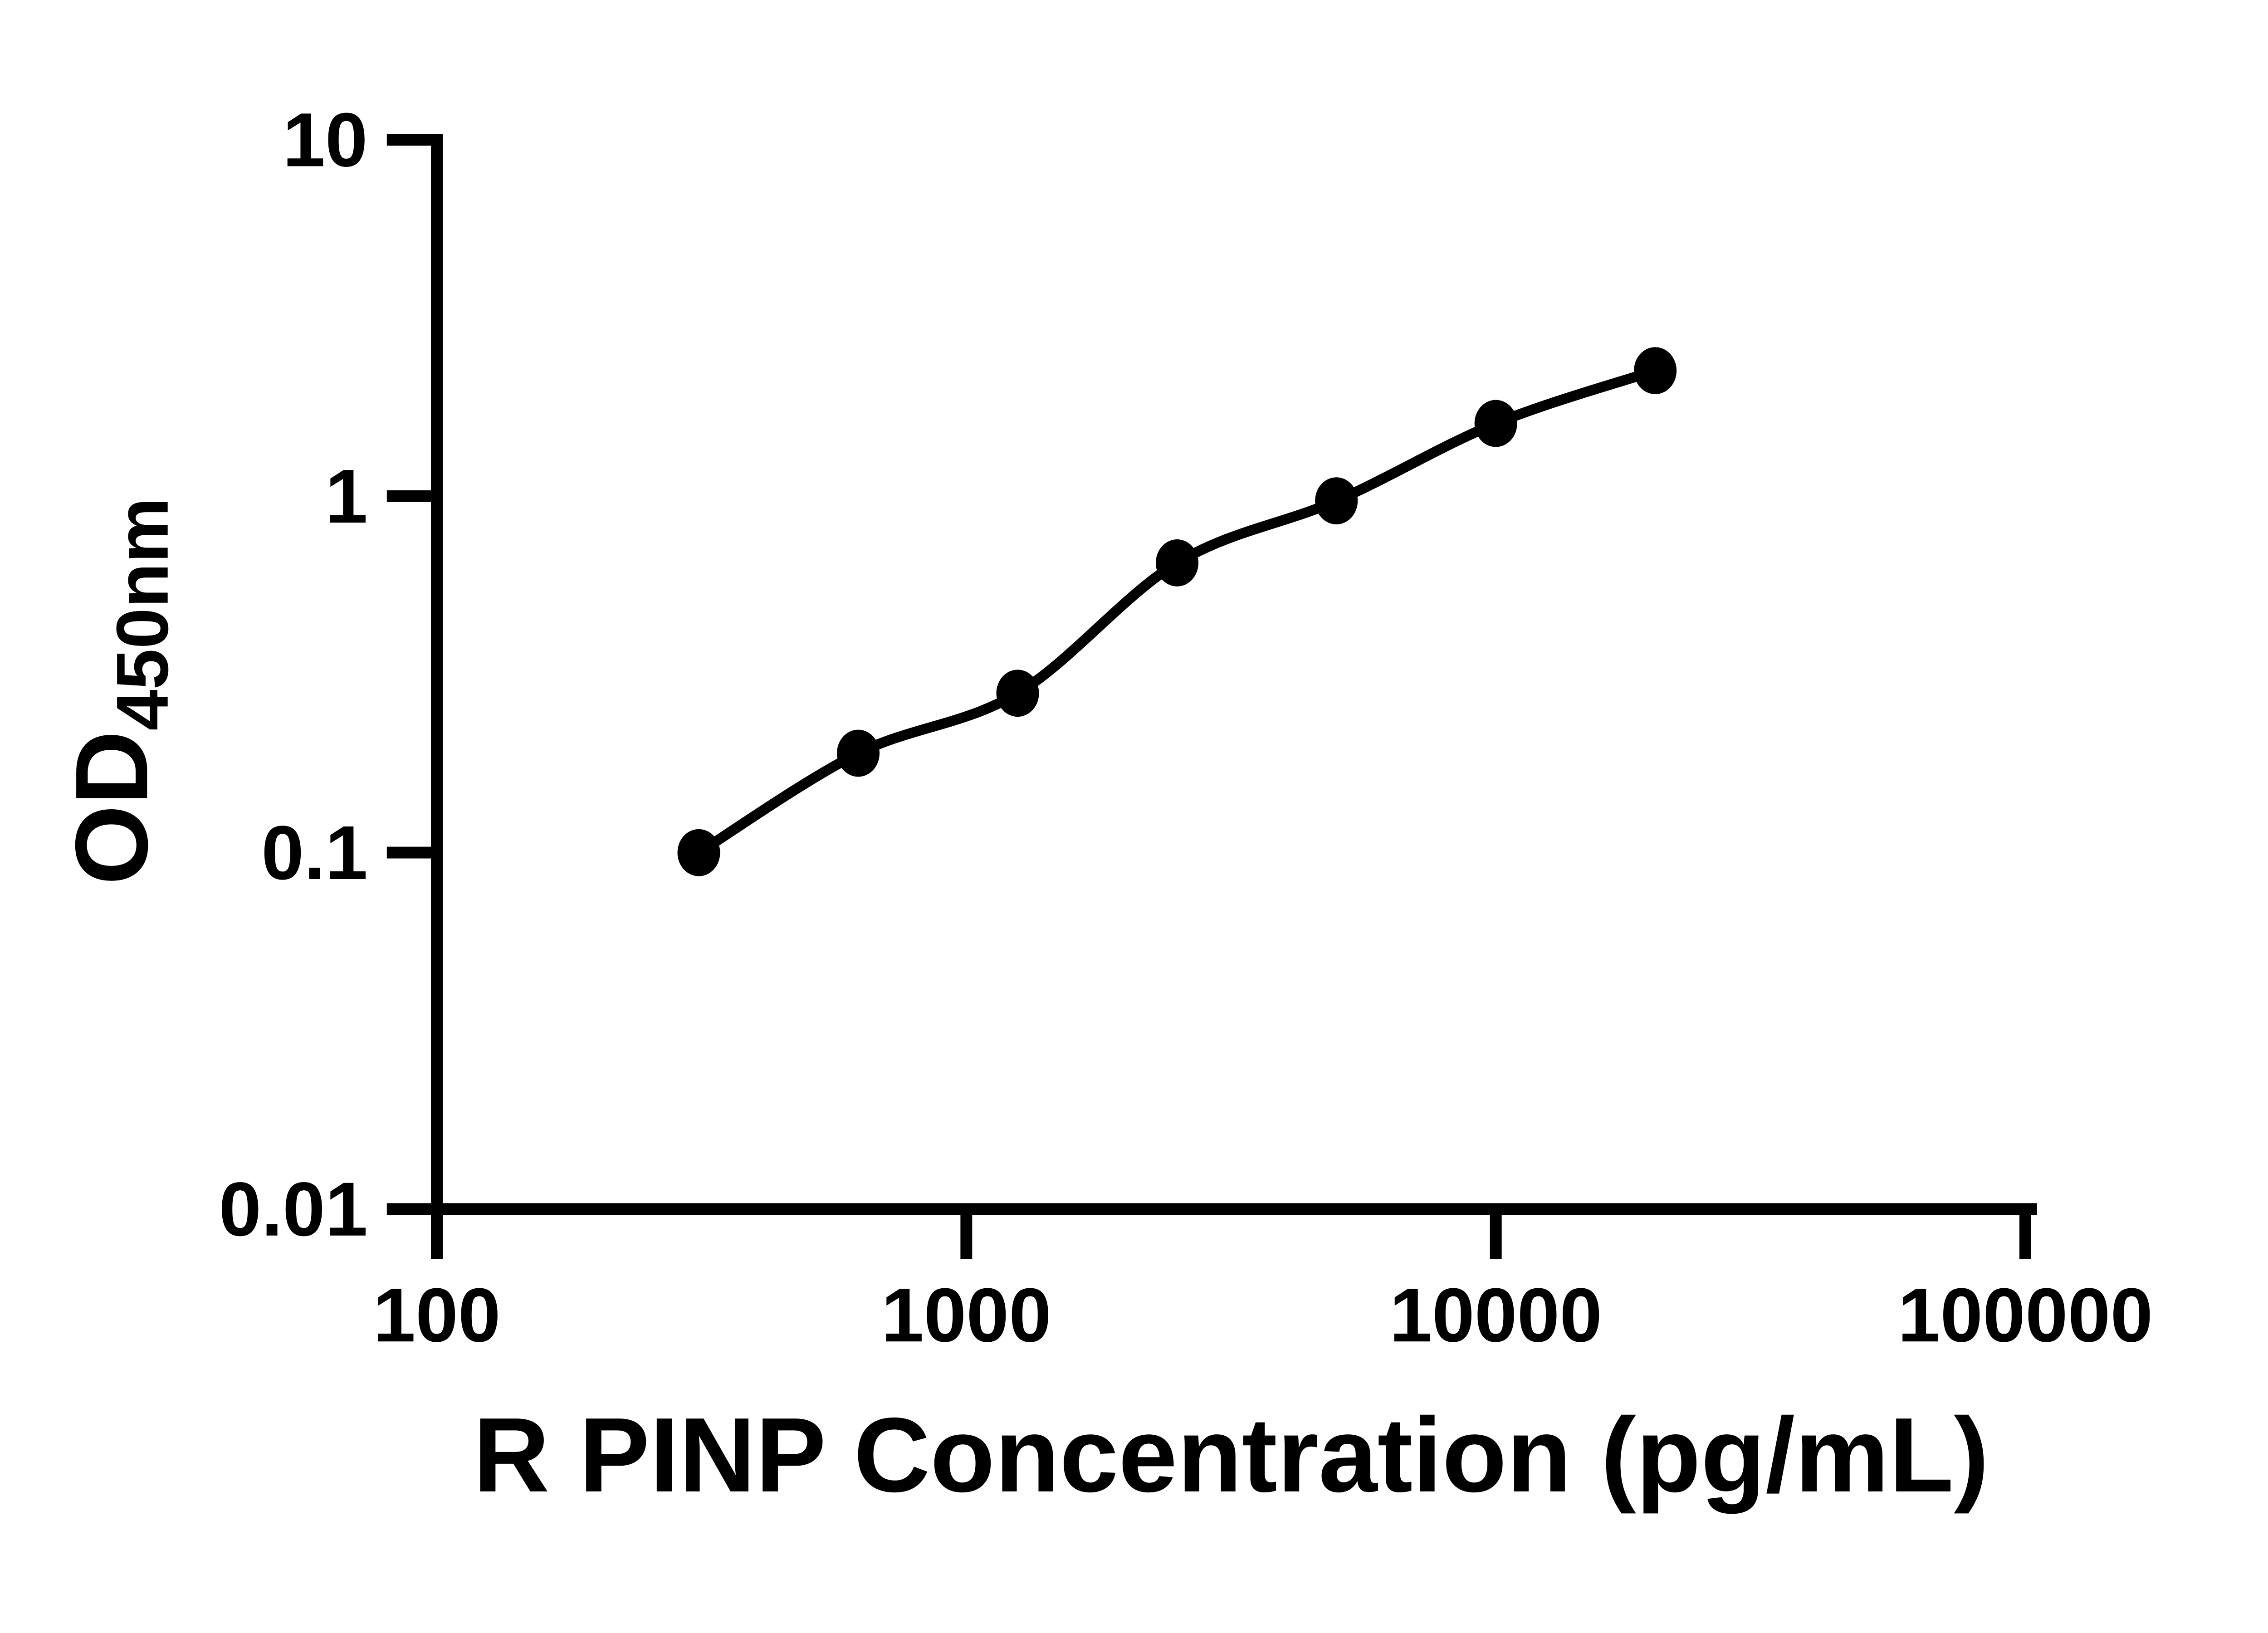 The image size is (2268, 1633). Describe the element at coordinates (314, 852) in the screenshot. I see `y-tick-label-0.1: 0.1` at that location.